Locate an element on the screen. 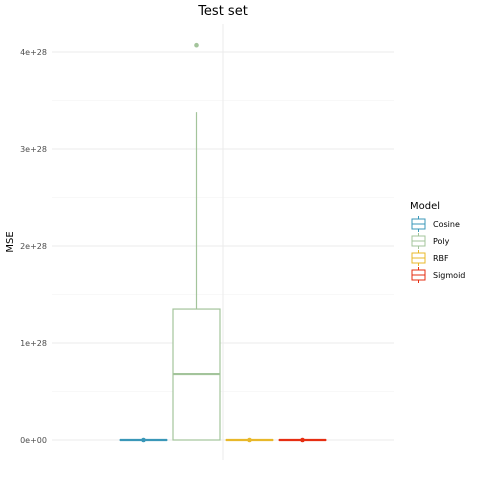 The width and height of the screenshot is (480, 480). legend-item-cosine: Cosine is located at coordinates (435, 224).